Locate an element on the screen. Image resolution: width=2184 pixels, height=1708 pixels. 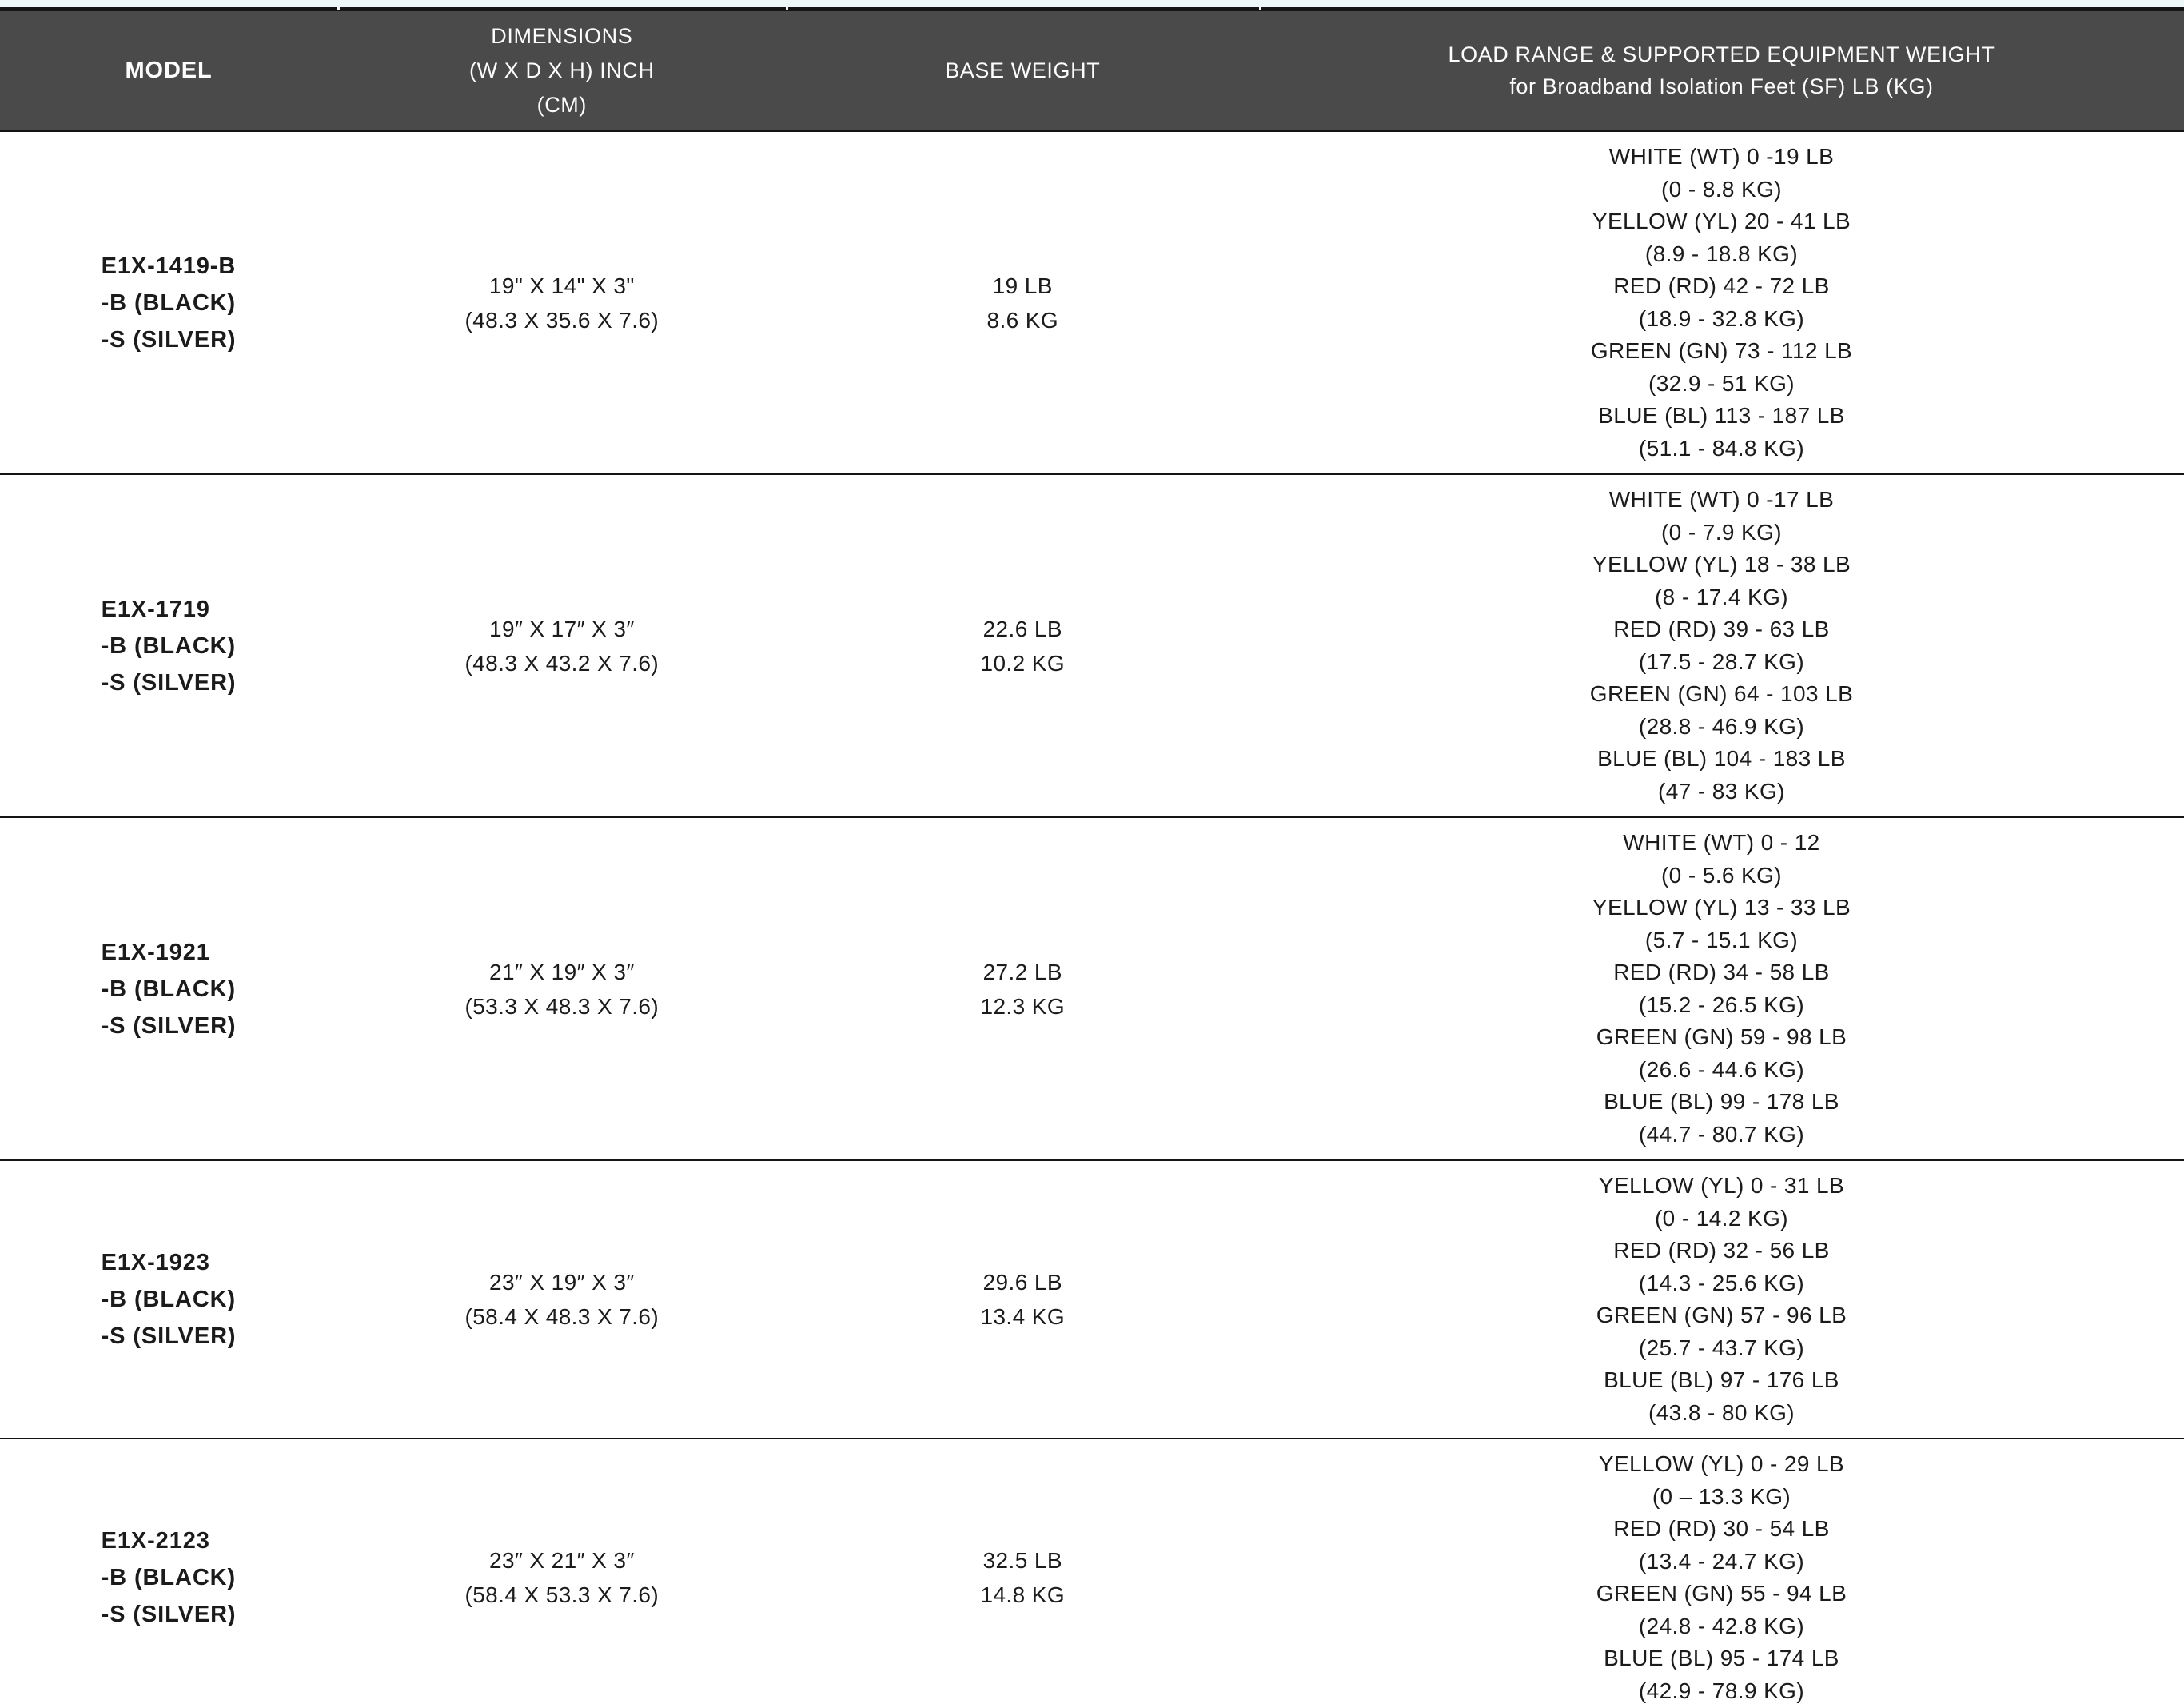
load-range-line: (0 - 7.9 KG) is located at coordinates (1721, 532).